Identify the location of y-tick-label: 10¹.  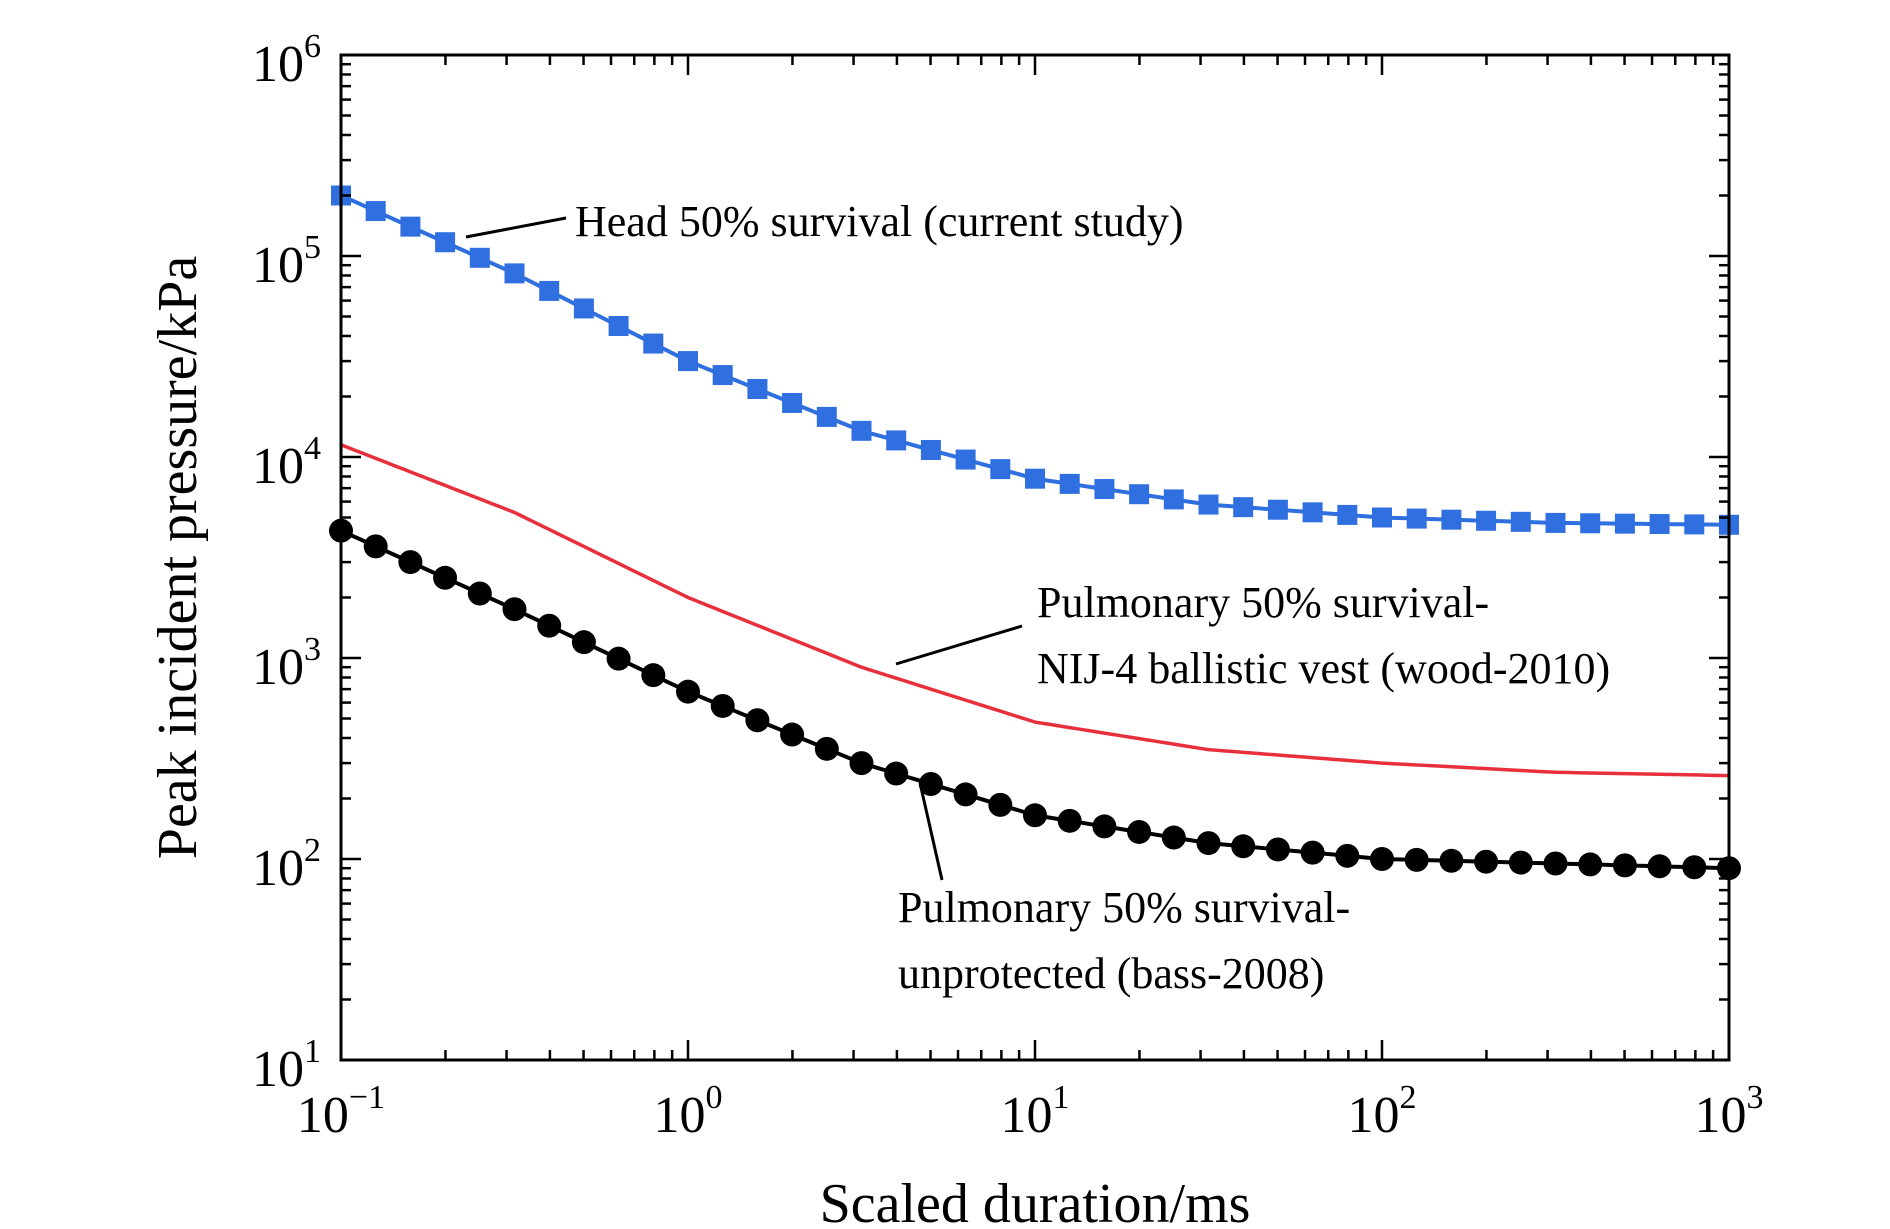
(286, 1065).